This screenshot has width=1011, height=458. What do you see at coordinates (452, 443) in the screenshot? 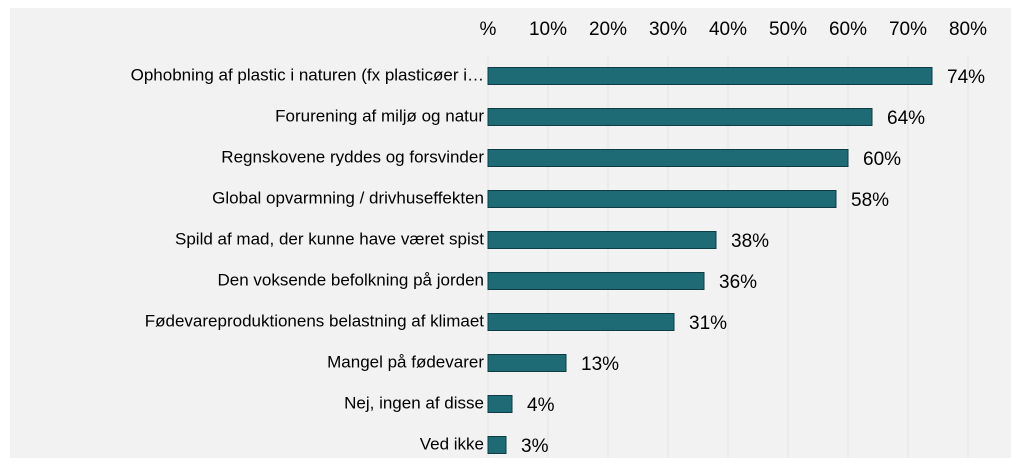
I see `y-tick-label: Ved ikke` at bounding box center [452, 443].